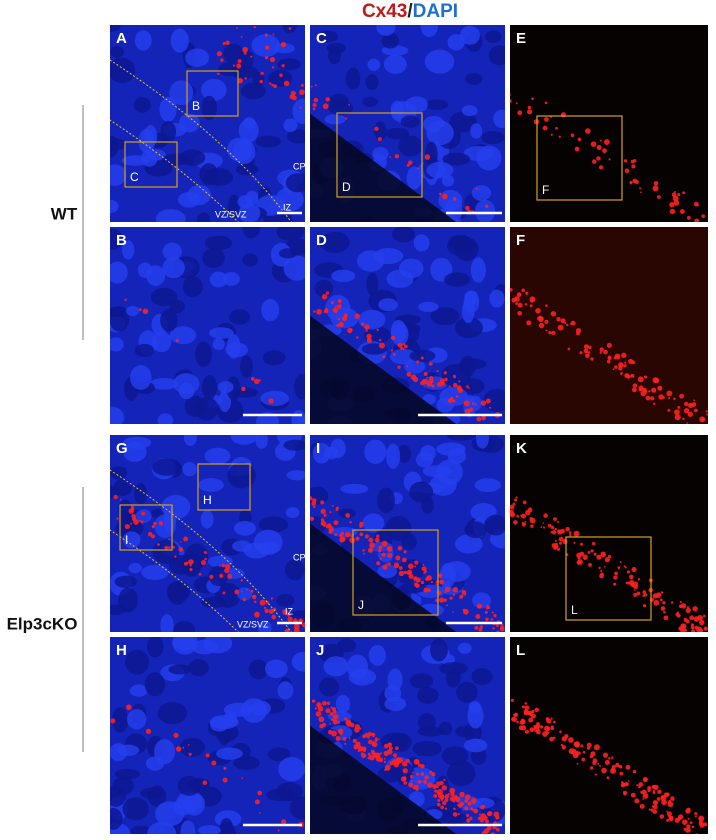 Image resolution: width=716 pixels, height=840 pixels. Describe the element at coordinates (361, 605) in the screenshot. I see `inset-label: J` at that location.